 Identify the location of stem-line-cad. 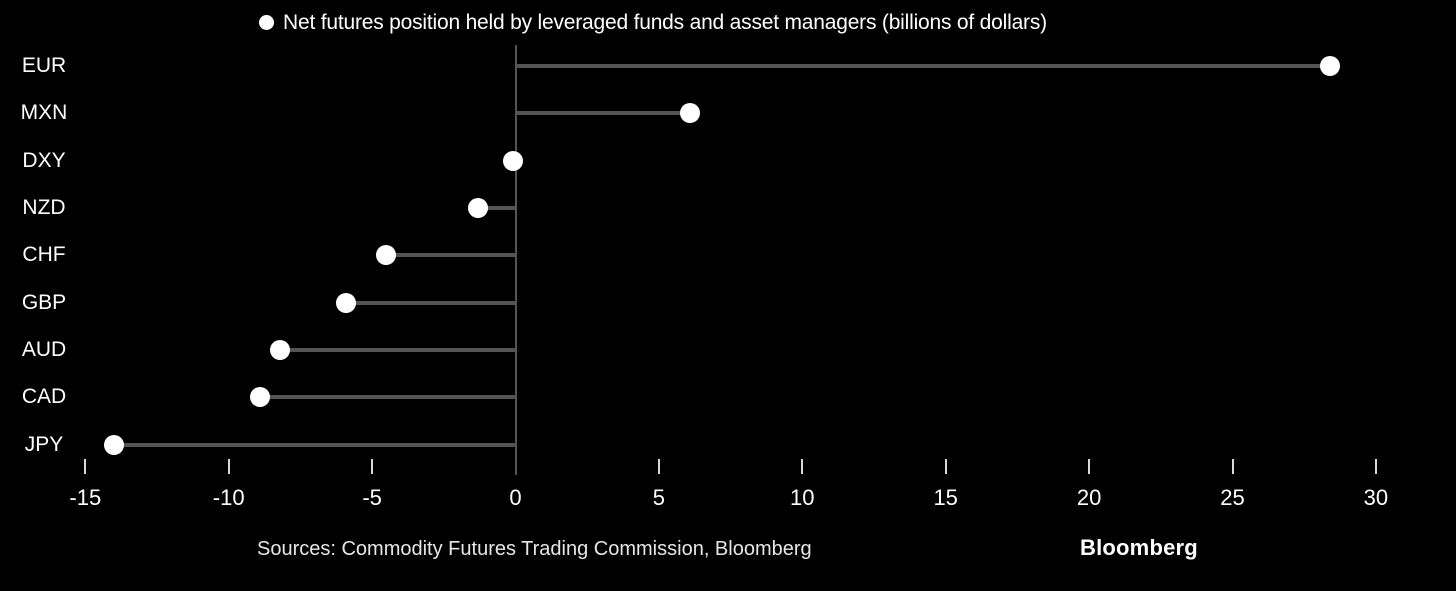
(388, 397).